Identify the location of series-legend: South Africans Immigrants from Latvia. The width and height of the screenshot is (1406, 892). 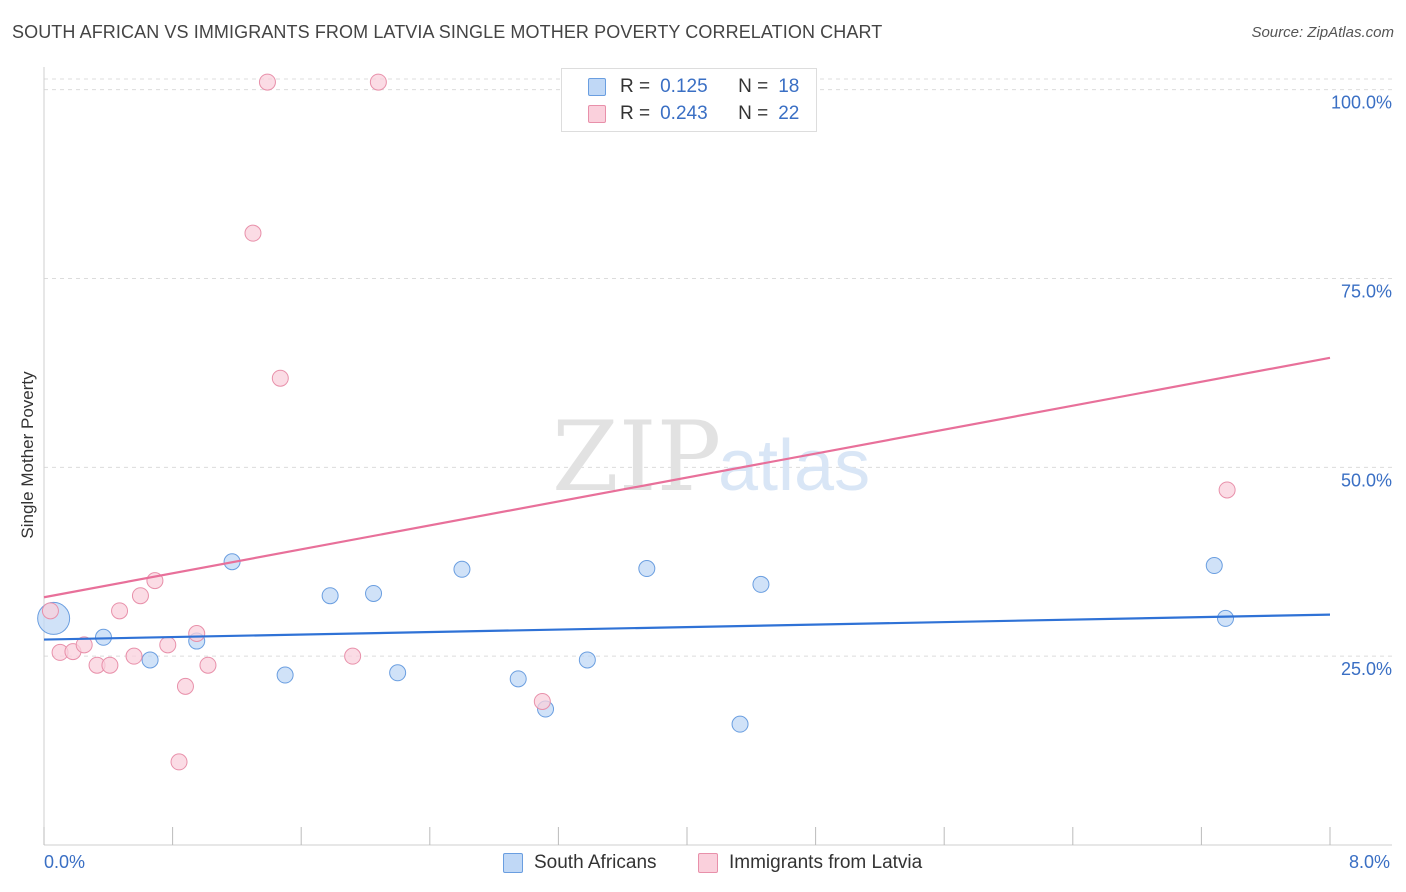
(703, 865).